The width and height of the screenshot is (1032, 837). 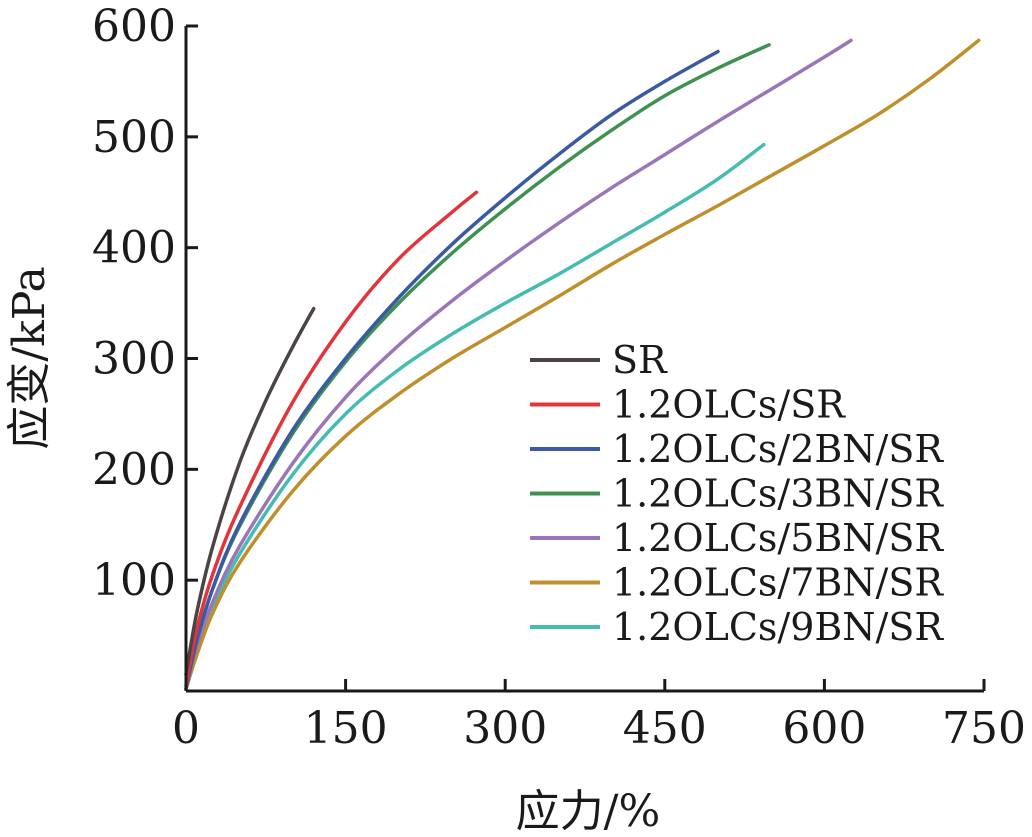 I want to click on legend-label-1-2olcs-5bn-sr: 1.2OLCs/5BN/SR, so click(x=778, y=538).